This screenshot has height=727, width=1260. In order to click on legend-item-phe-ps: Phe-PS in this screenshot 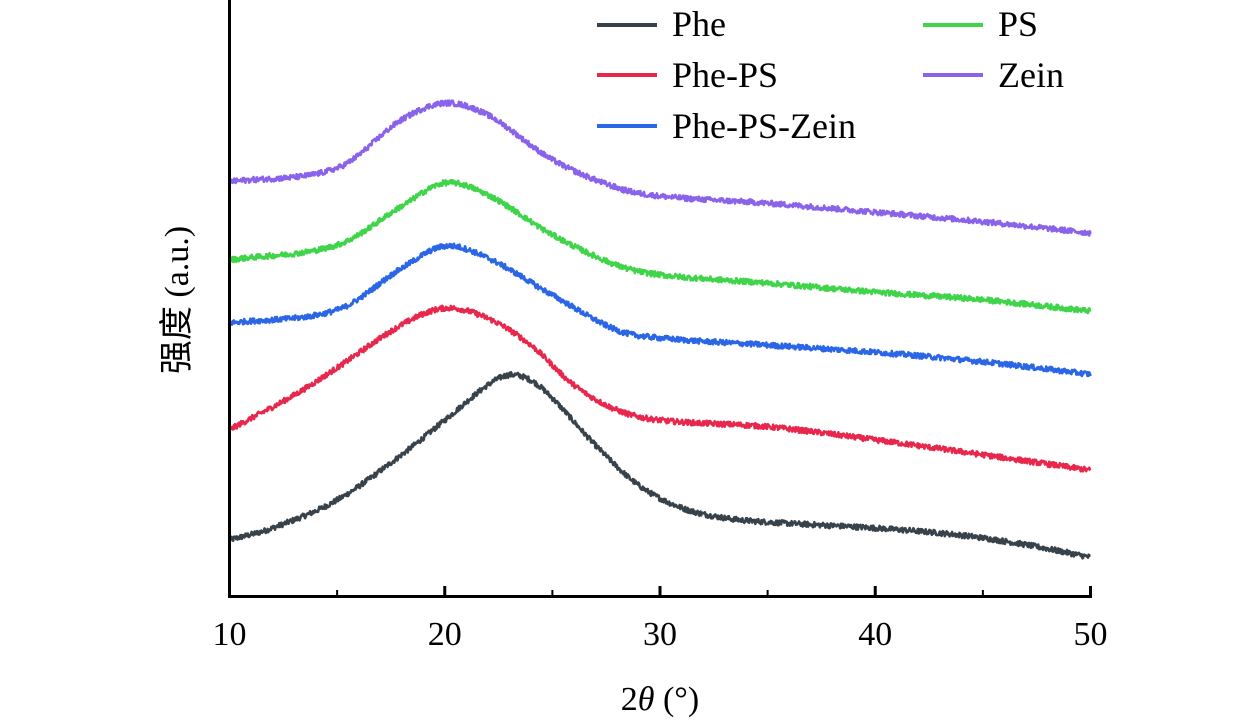, I will do `click(687, 75)`.